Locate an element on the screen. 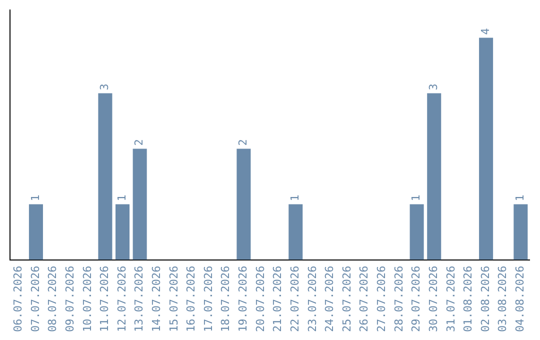  x-tick-label: 10.07.2026 is located at coordinates (87, 299).